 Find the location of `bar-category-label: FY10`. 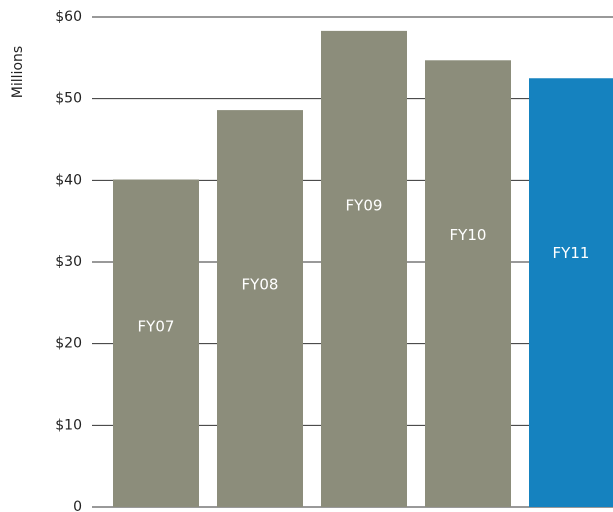

bar-category-label: FY10 is located at coordinates (468, 235).